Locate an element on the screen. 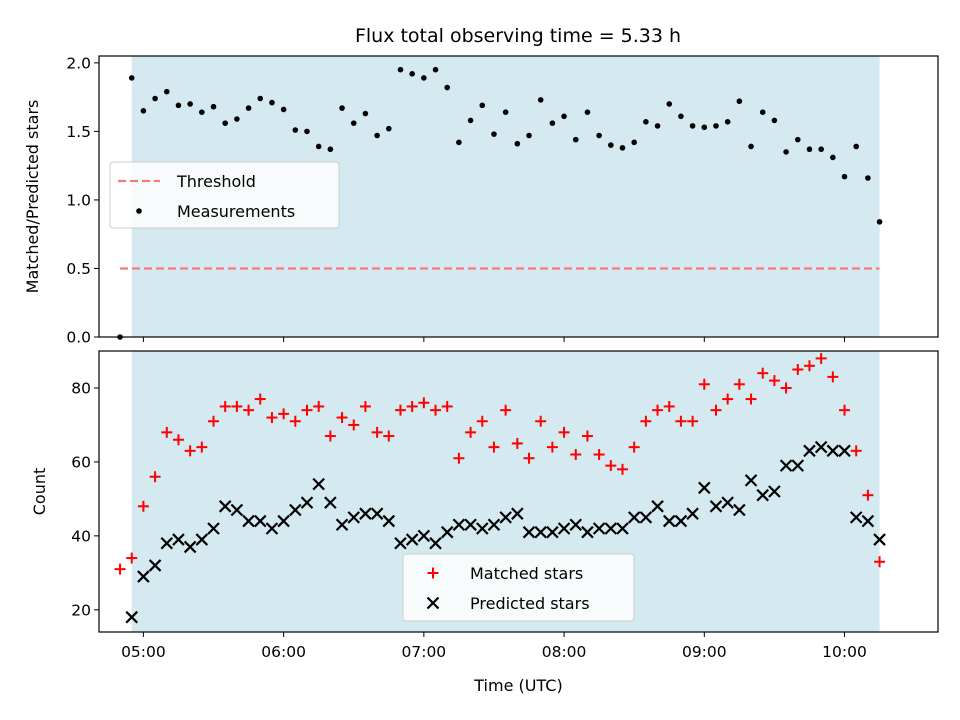 The image size is (960, 720). y-tick-label: 60 is located at coordinates (81, 462).